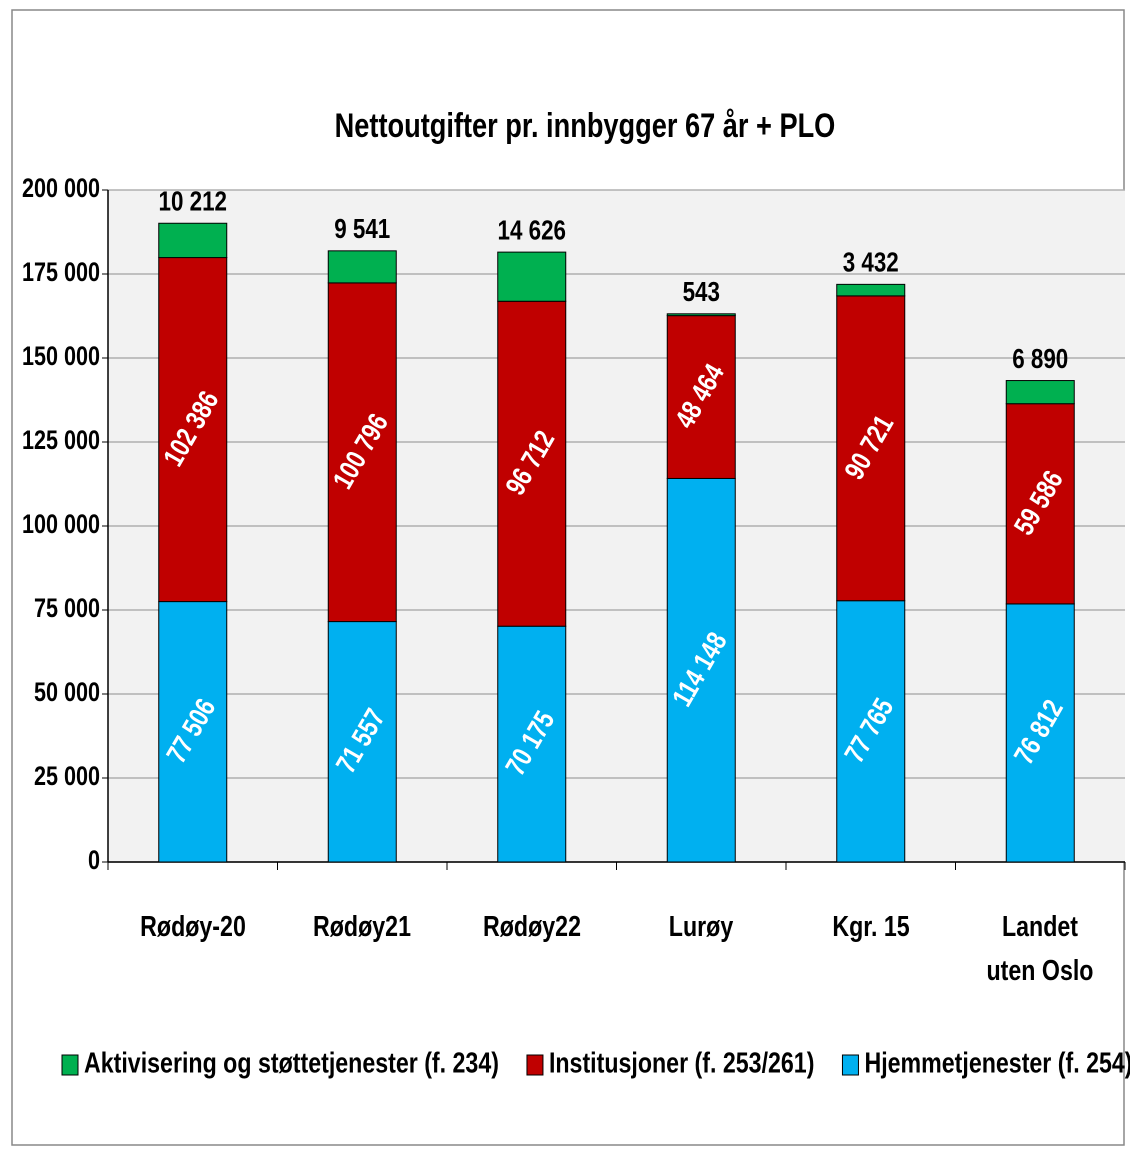  Describe the element at coordinates (61, 273) in the screenshot. I see `y-tick-label: 175 000` at that location.